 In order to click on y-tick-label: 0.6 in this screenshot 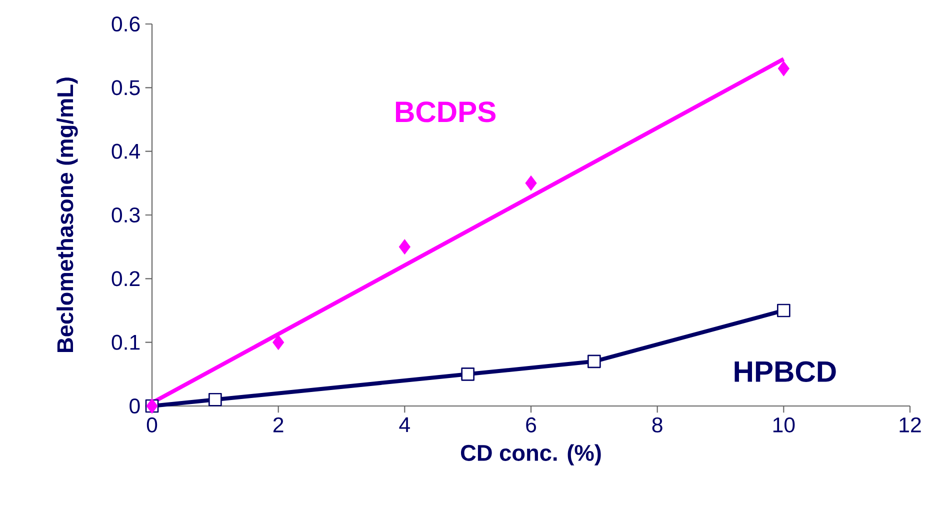, I will do `click(126, 24)`.